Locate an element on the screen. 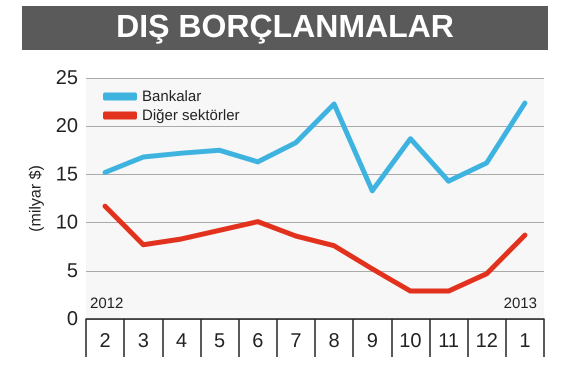  x-tick-label: 12 is located at coordinates (487, 341).